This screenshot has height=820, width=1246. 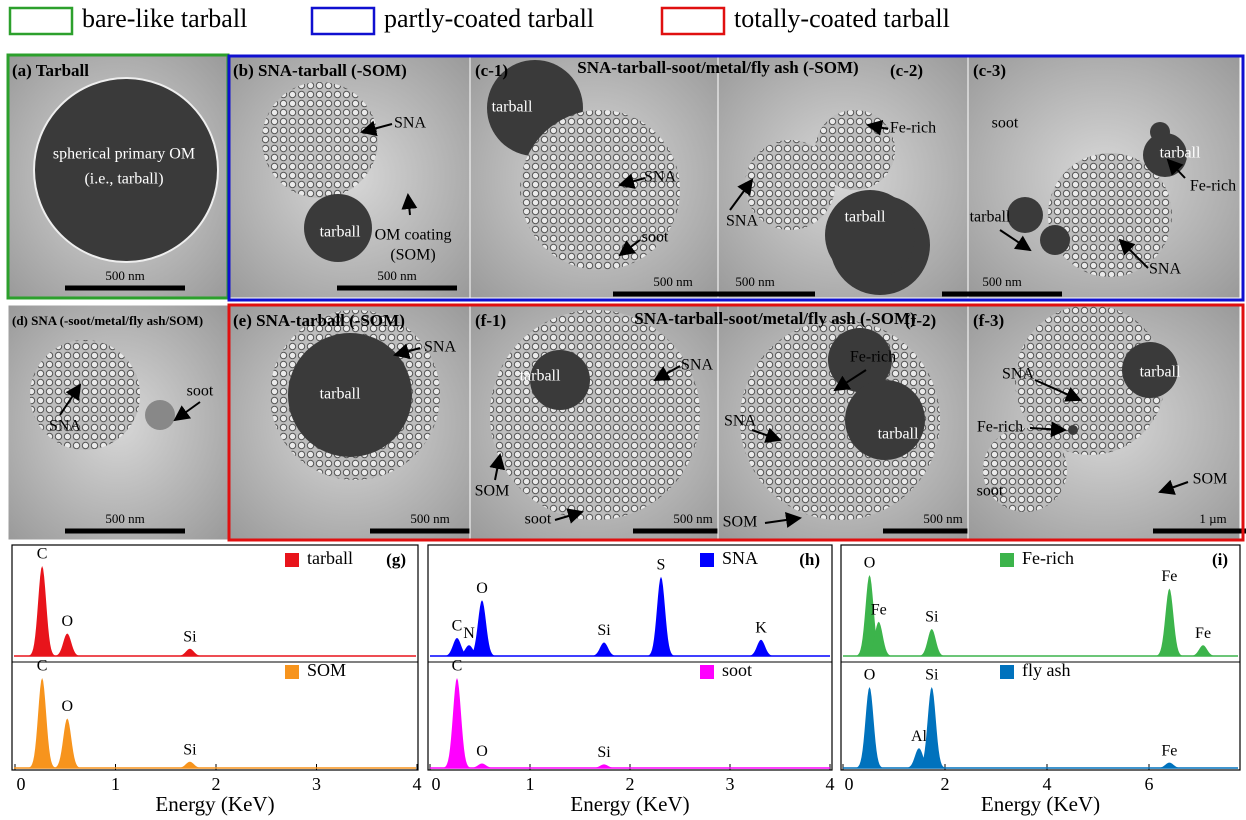 I want to click on panel-label: (f-1), so click(x=490, y=320).